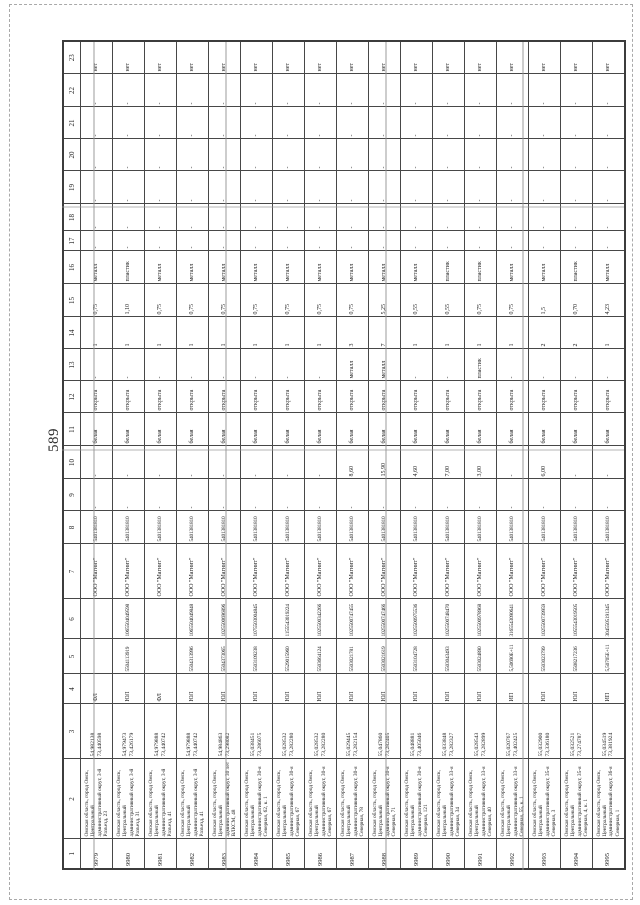 Image resolution: width=640 pixels, height=905 pixels. Describe the element at coordinates (72, 799) in the screenshot. I see `column-header-2: 2` at that location.